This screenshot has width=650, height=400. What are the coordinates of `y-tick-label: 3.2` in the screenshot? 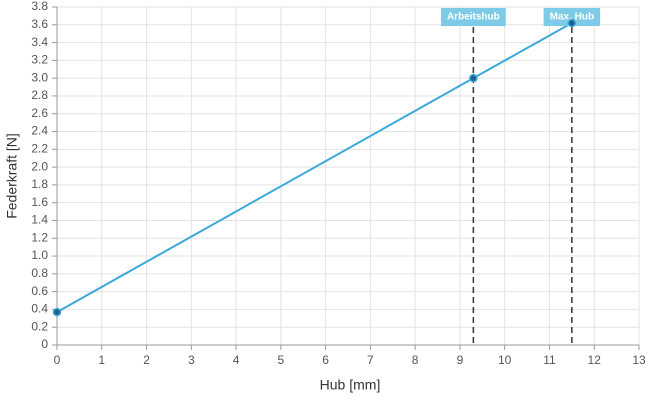 It's located at (39, 60).